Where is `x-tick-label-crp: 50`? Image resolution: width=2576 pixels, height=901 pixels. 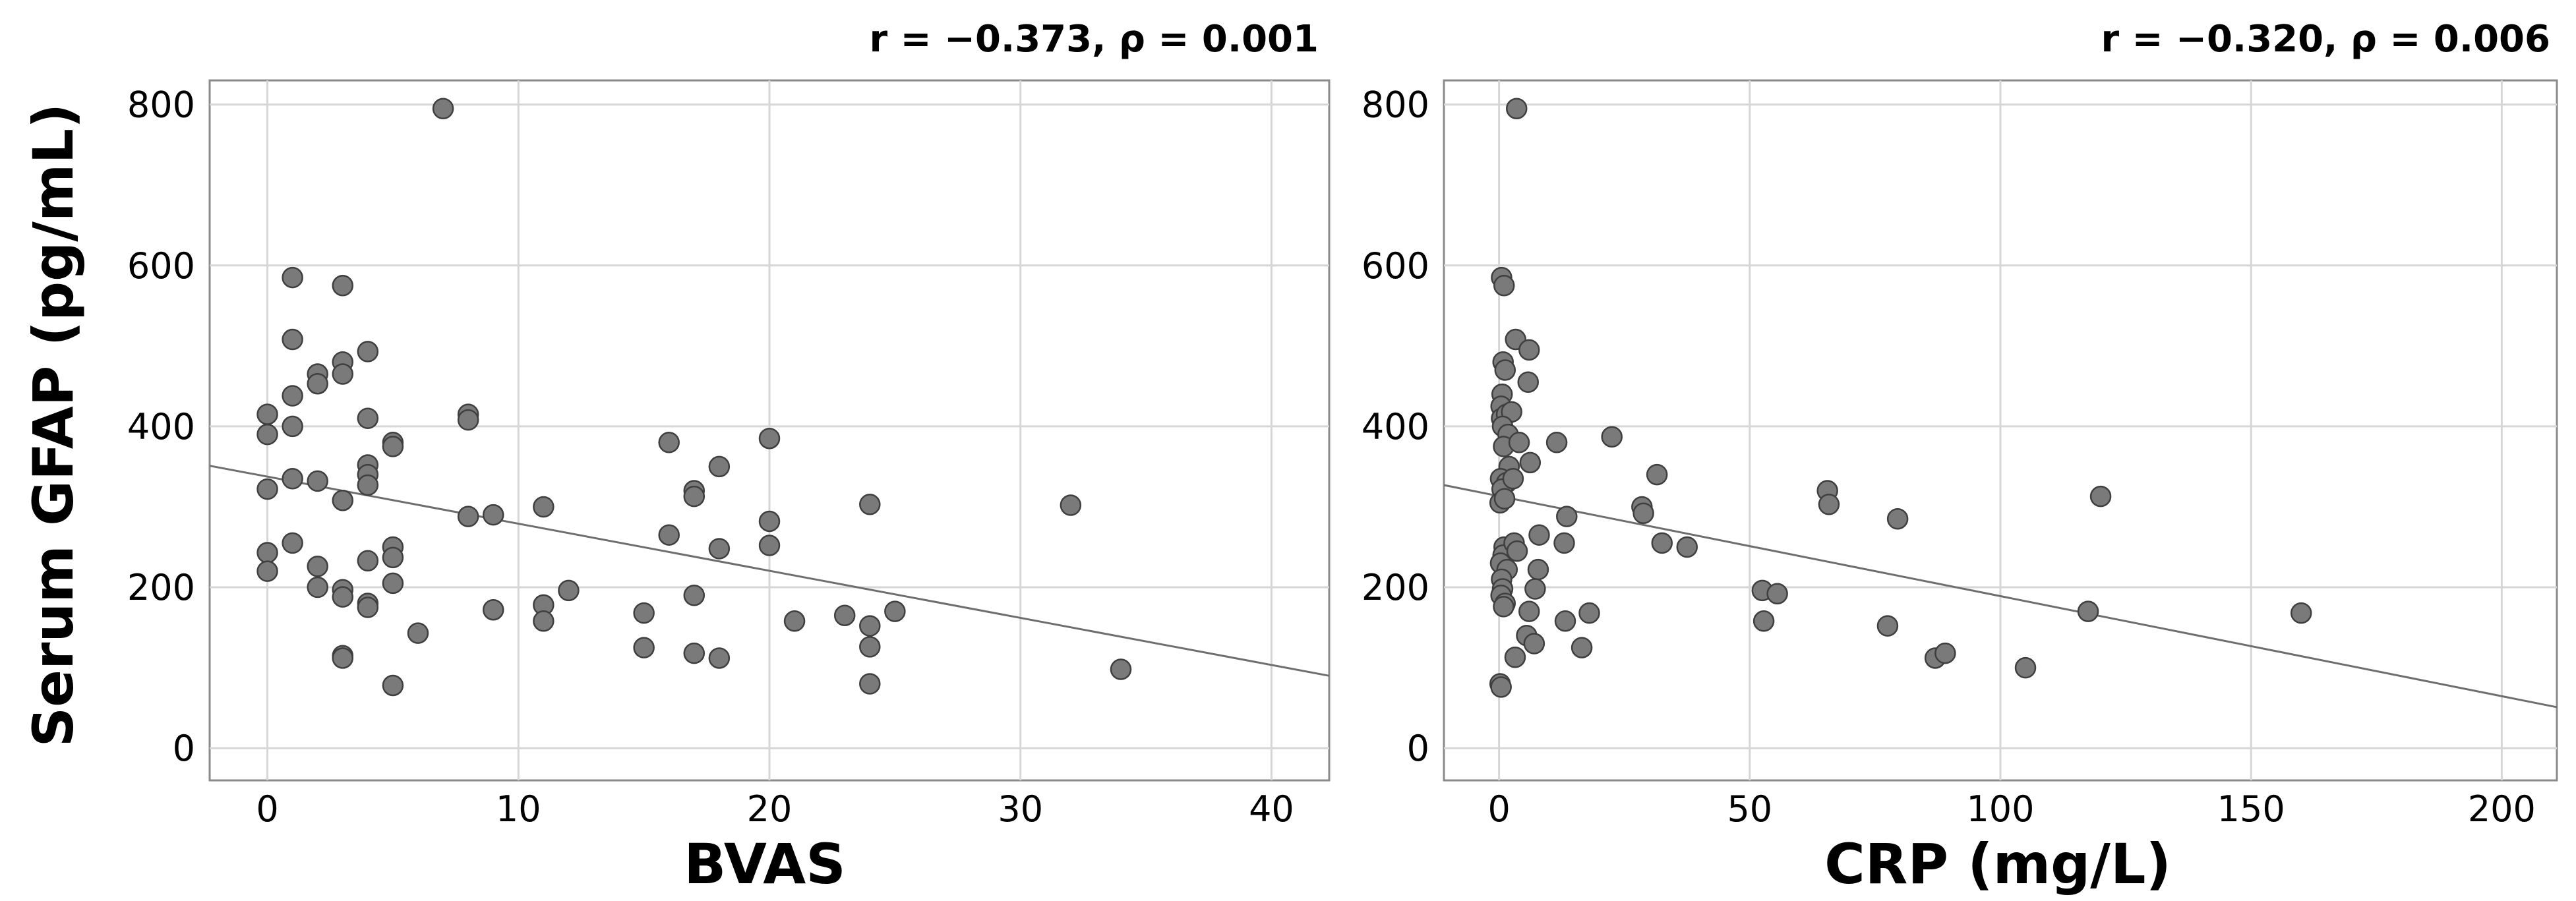 x-tick-label-crp: 50 is located at coordinates (1749, 809).